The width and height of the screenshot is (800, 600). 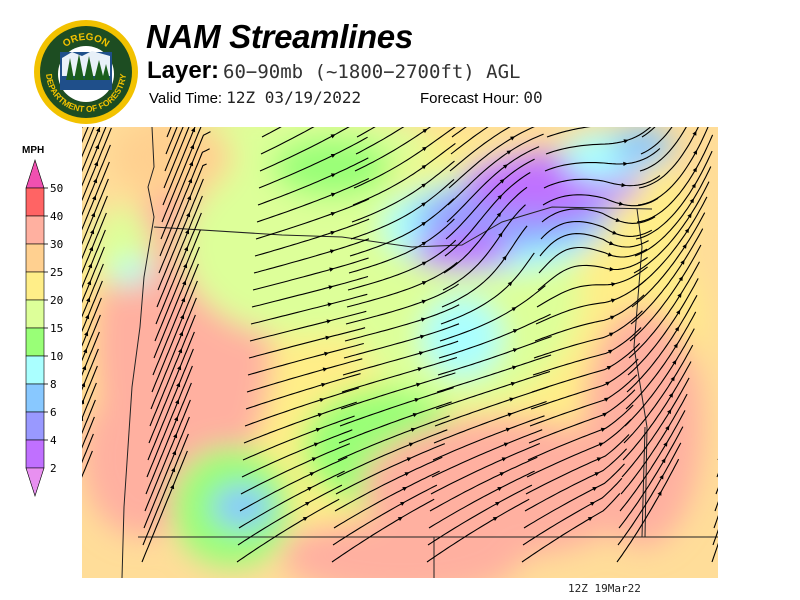 What do you see at coordinates (53, 412) in the screenshot?
I see `legend-tick-label: 6` at bounding box center [53, 412].